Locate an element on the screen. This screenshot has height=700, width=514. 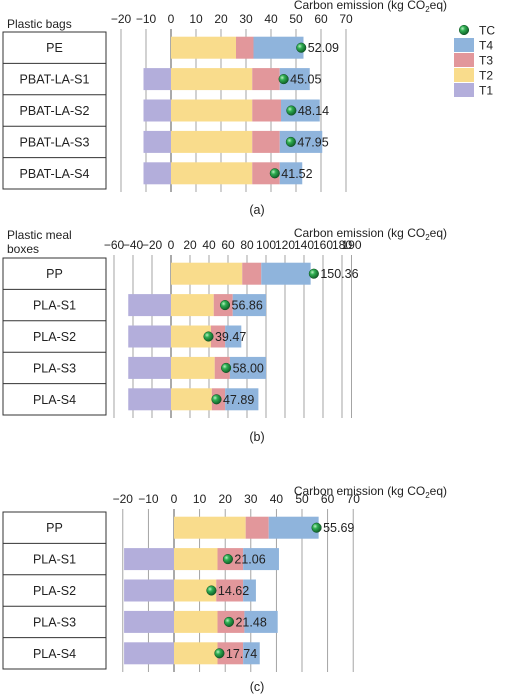
panel-caption: (a) is located at coordinates (256, 210).